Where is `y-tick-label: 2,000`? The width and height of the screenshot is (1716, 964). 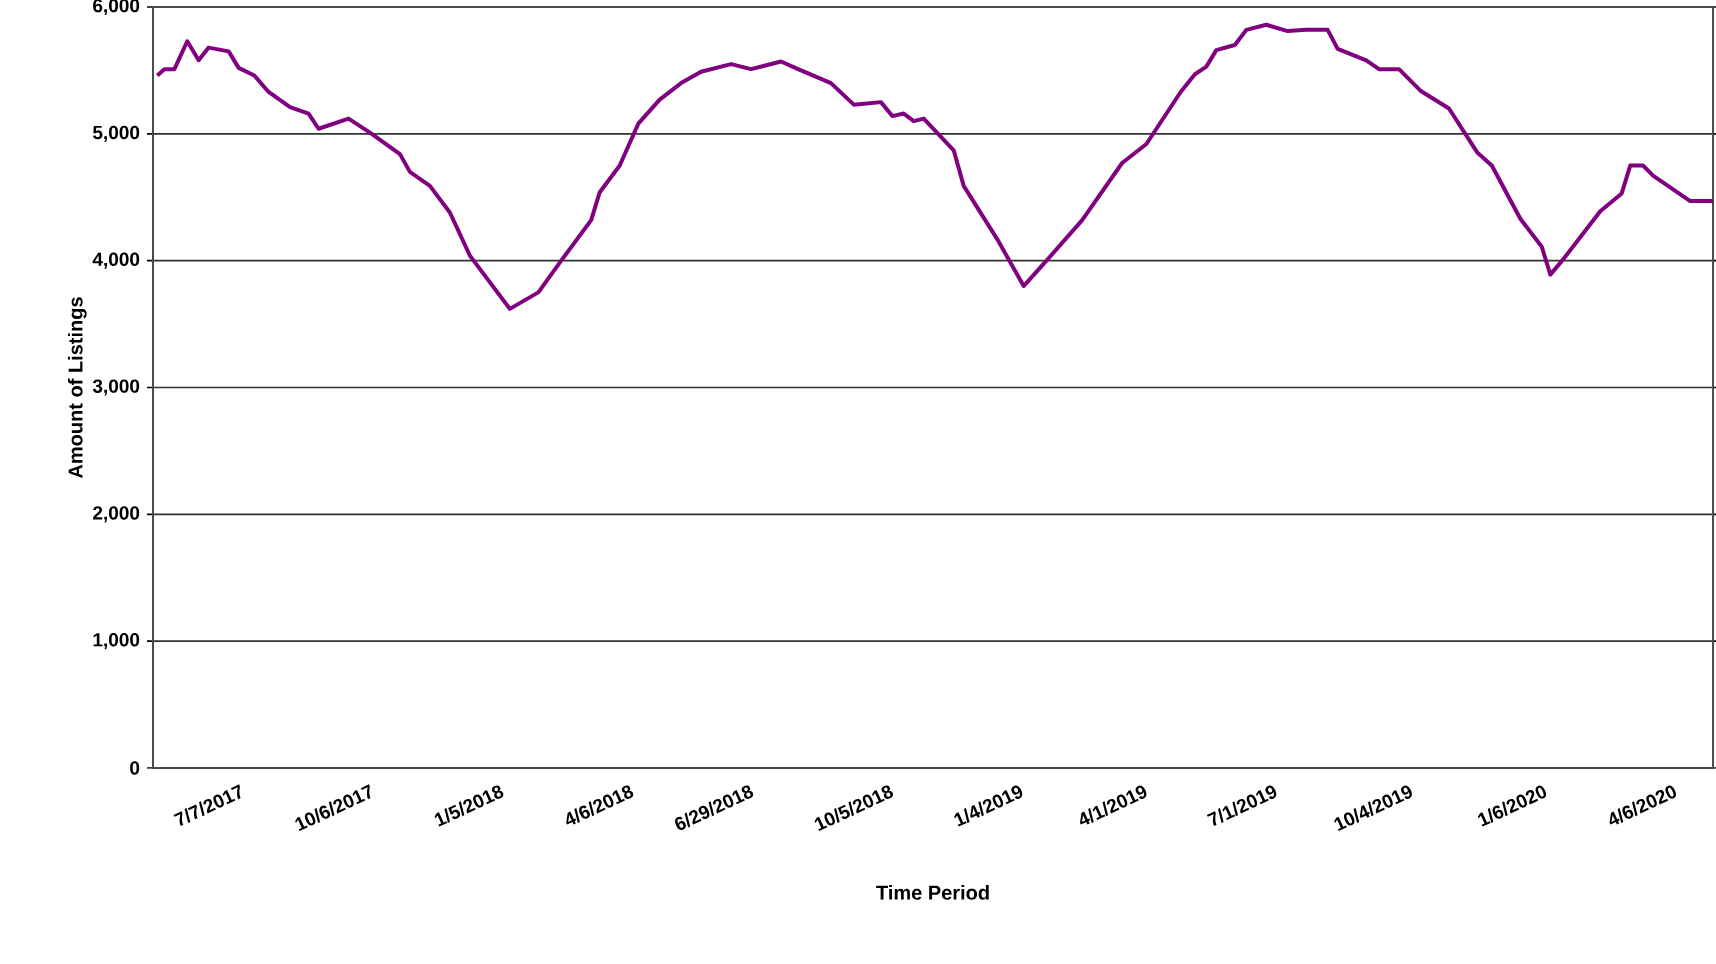 y-tick-label: 2,000 is located at coordinates (116, 514).